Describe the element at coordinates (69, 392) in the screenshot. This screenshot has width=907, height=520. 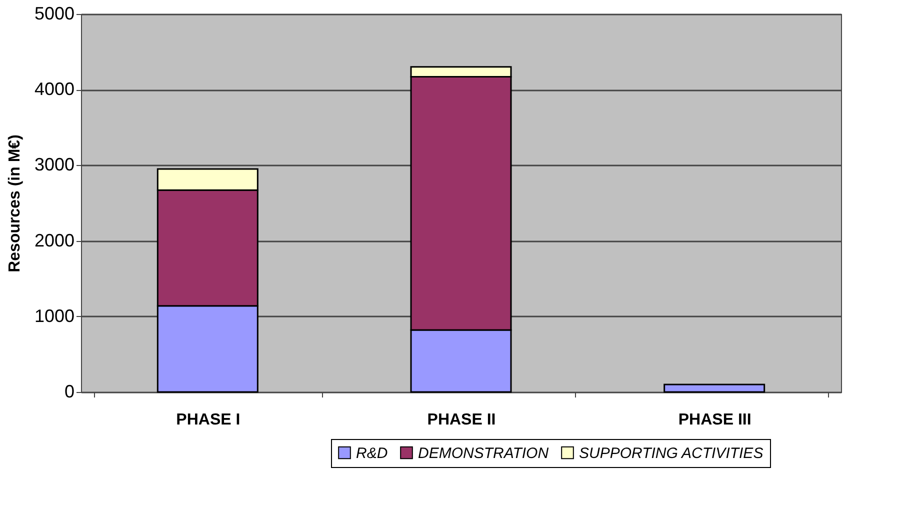
I see `y-tick-label: 0` at that location.